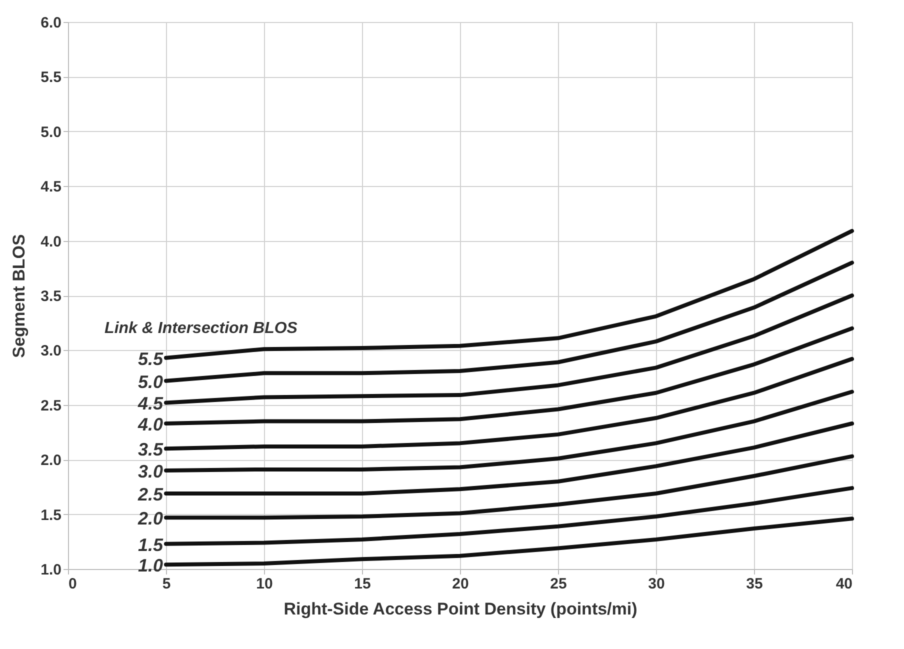  What do you see at coordinates (151, 450) in the screenshot?
I see `series-label: 3.5` at bounding box center [151, 450].